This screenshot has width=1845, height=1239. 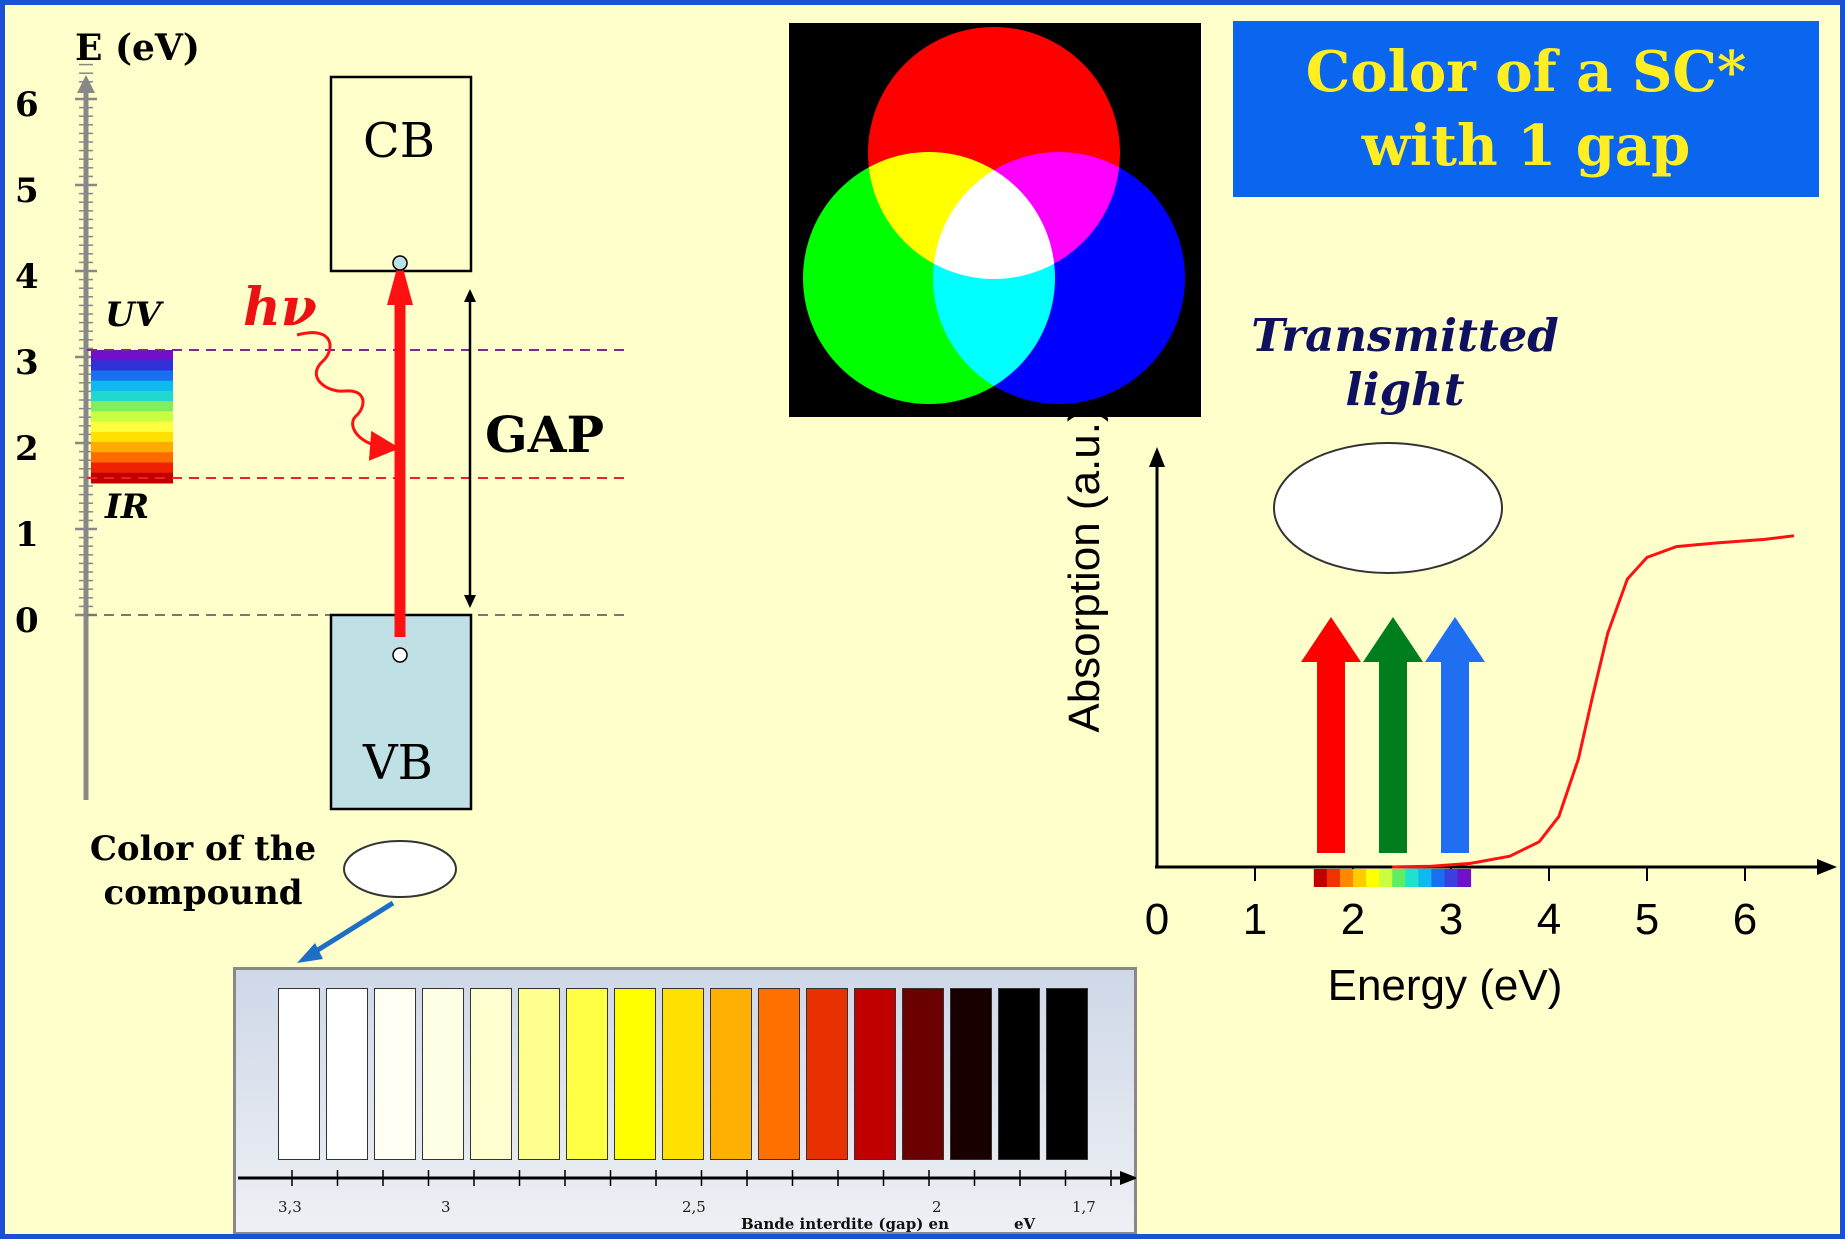 What do you see at coordinates (694, 1207) in the screenshot?
I see `swatch-tick-2-5: 2,5` at bounding box center [694, 1207].